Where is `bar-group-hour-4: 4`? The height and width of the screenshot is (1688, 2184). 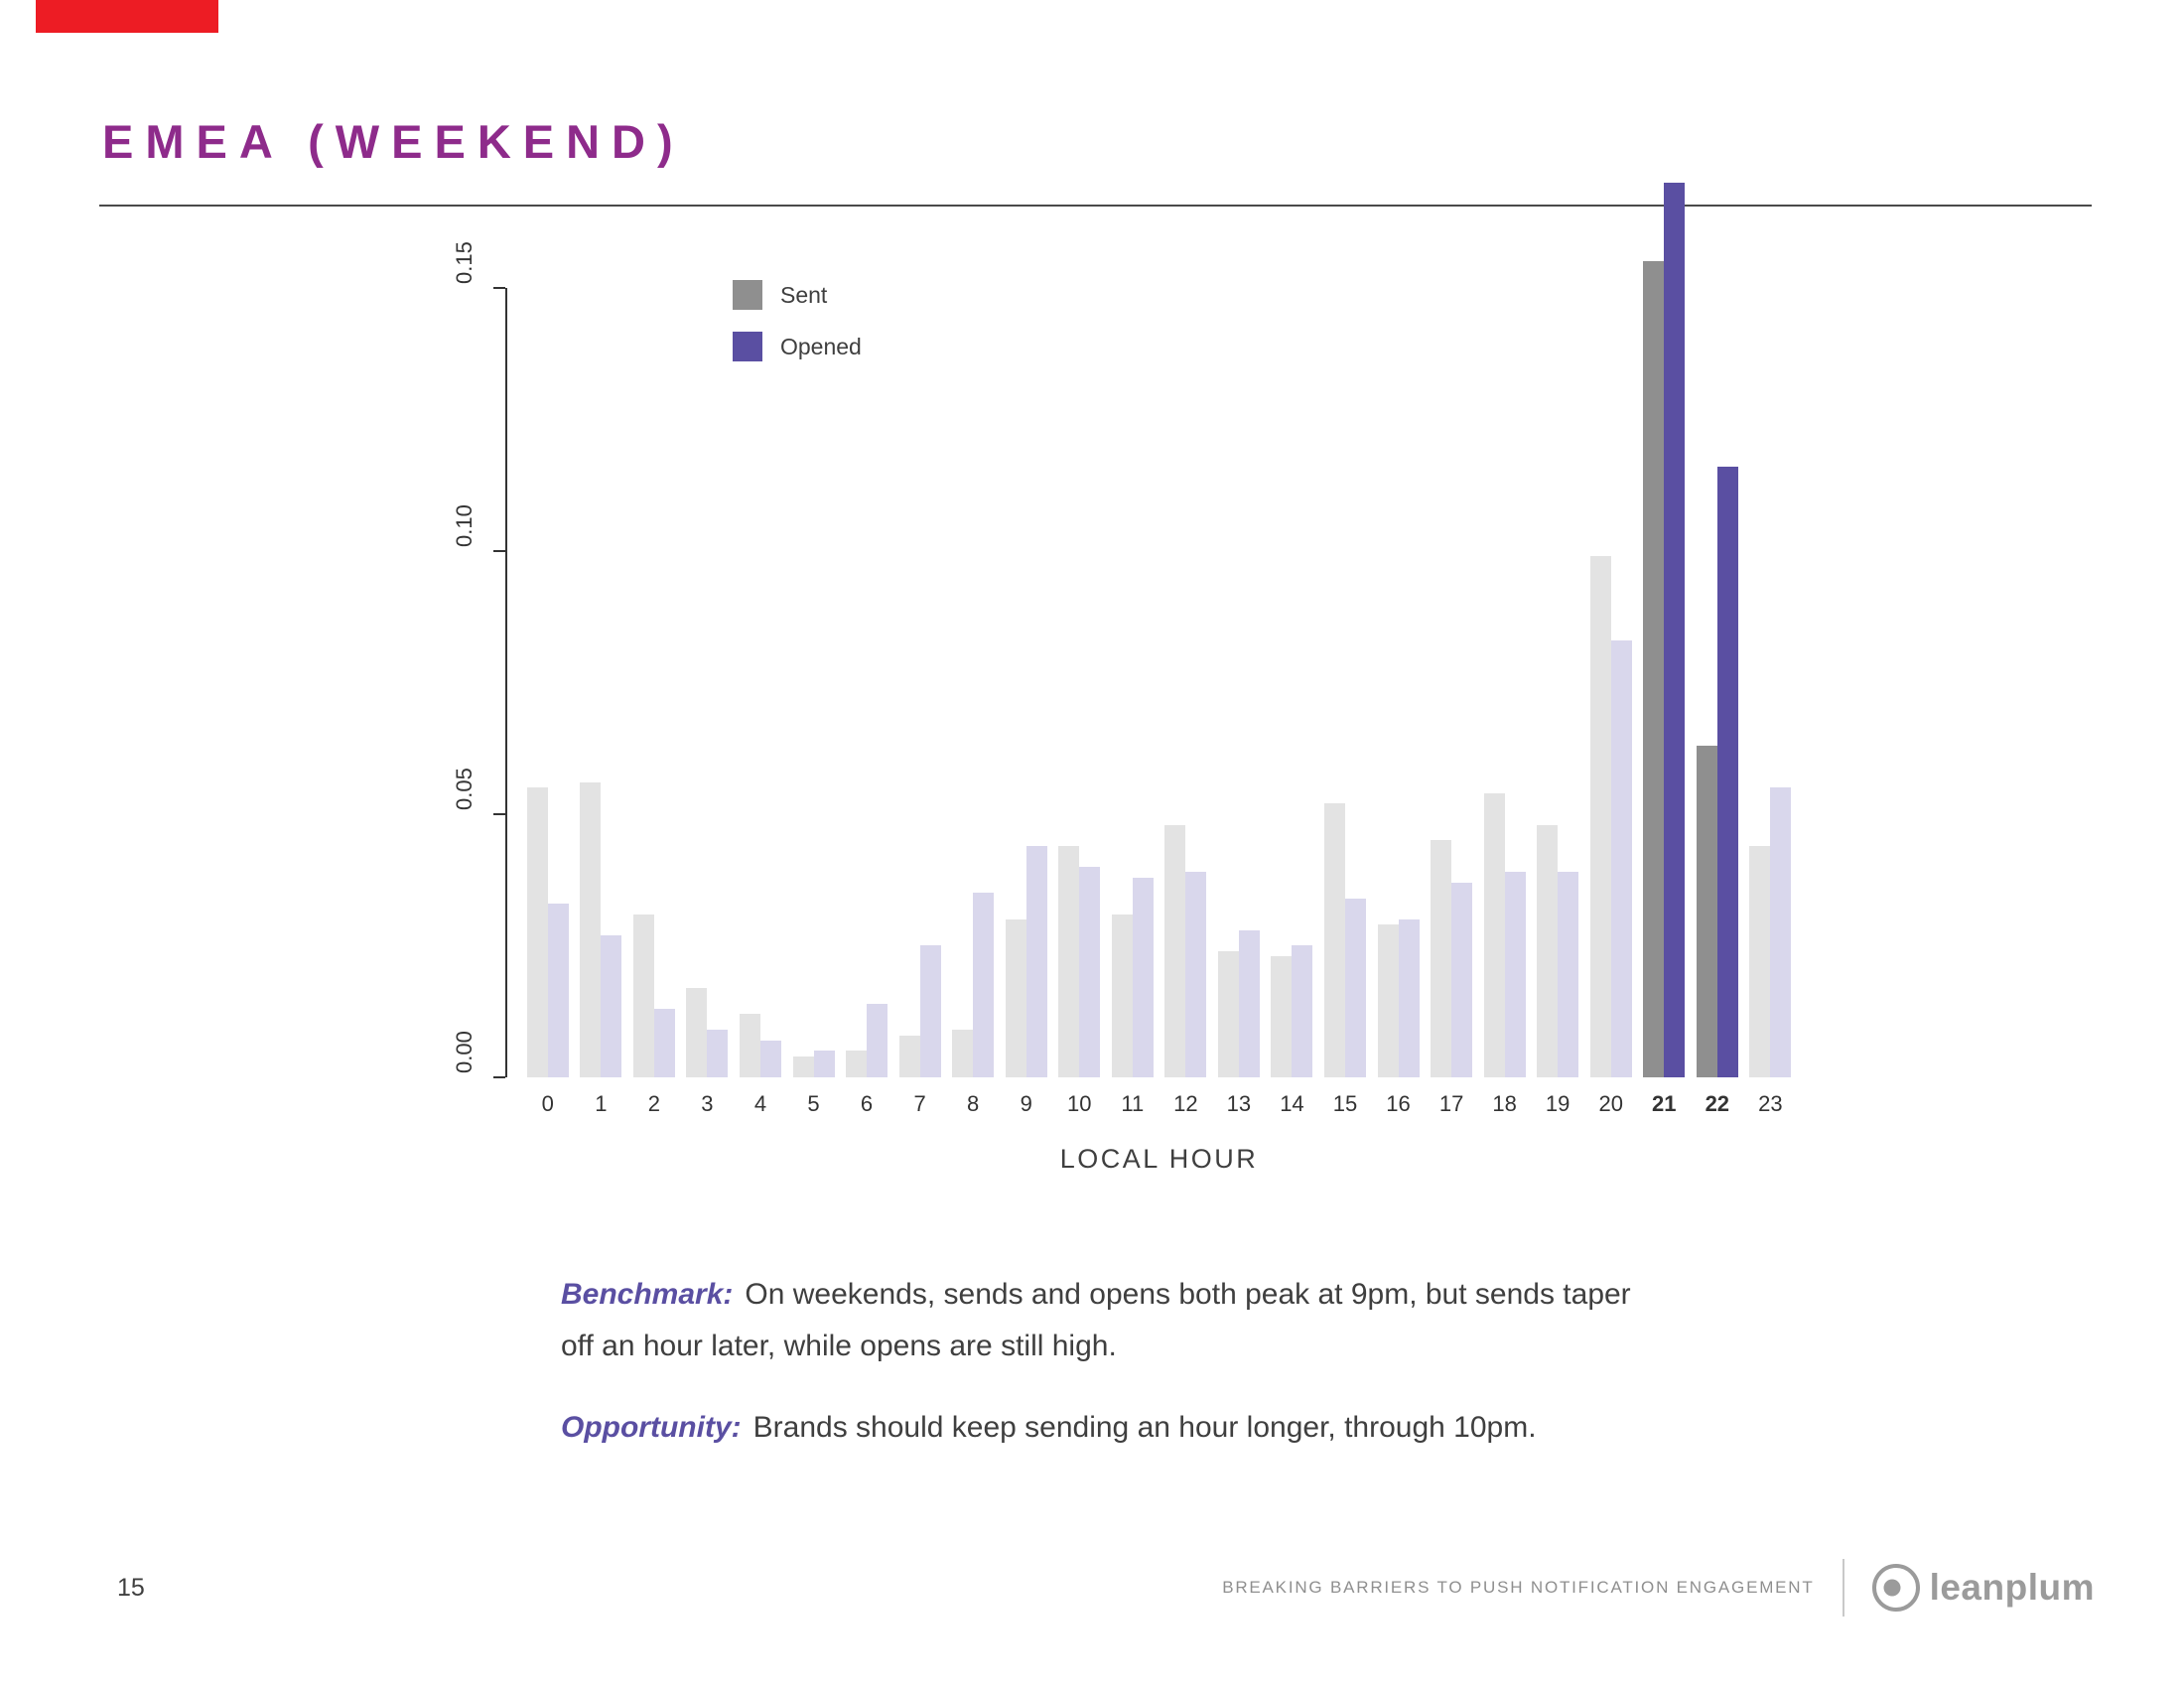
bar-group-hour-4: 4 is located at coordinates (760, 640).